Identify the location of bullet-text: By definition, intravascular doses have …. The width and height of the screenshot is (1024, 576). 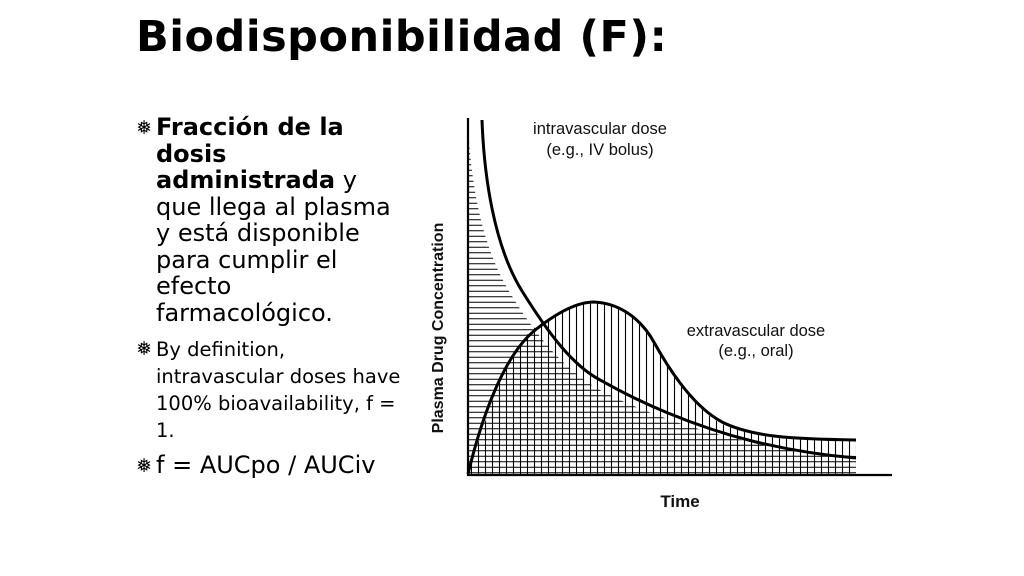
(278, 390).